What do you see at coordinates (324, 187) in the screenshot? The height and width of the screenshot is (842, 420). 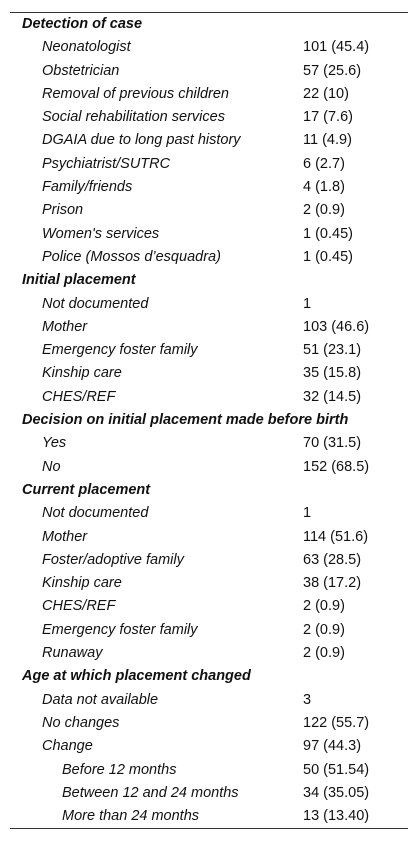 I see `row-value: 4 (1.8)` at bounding box center [324, 187].